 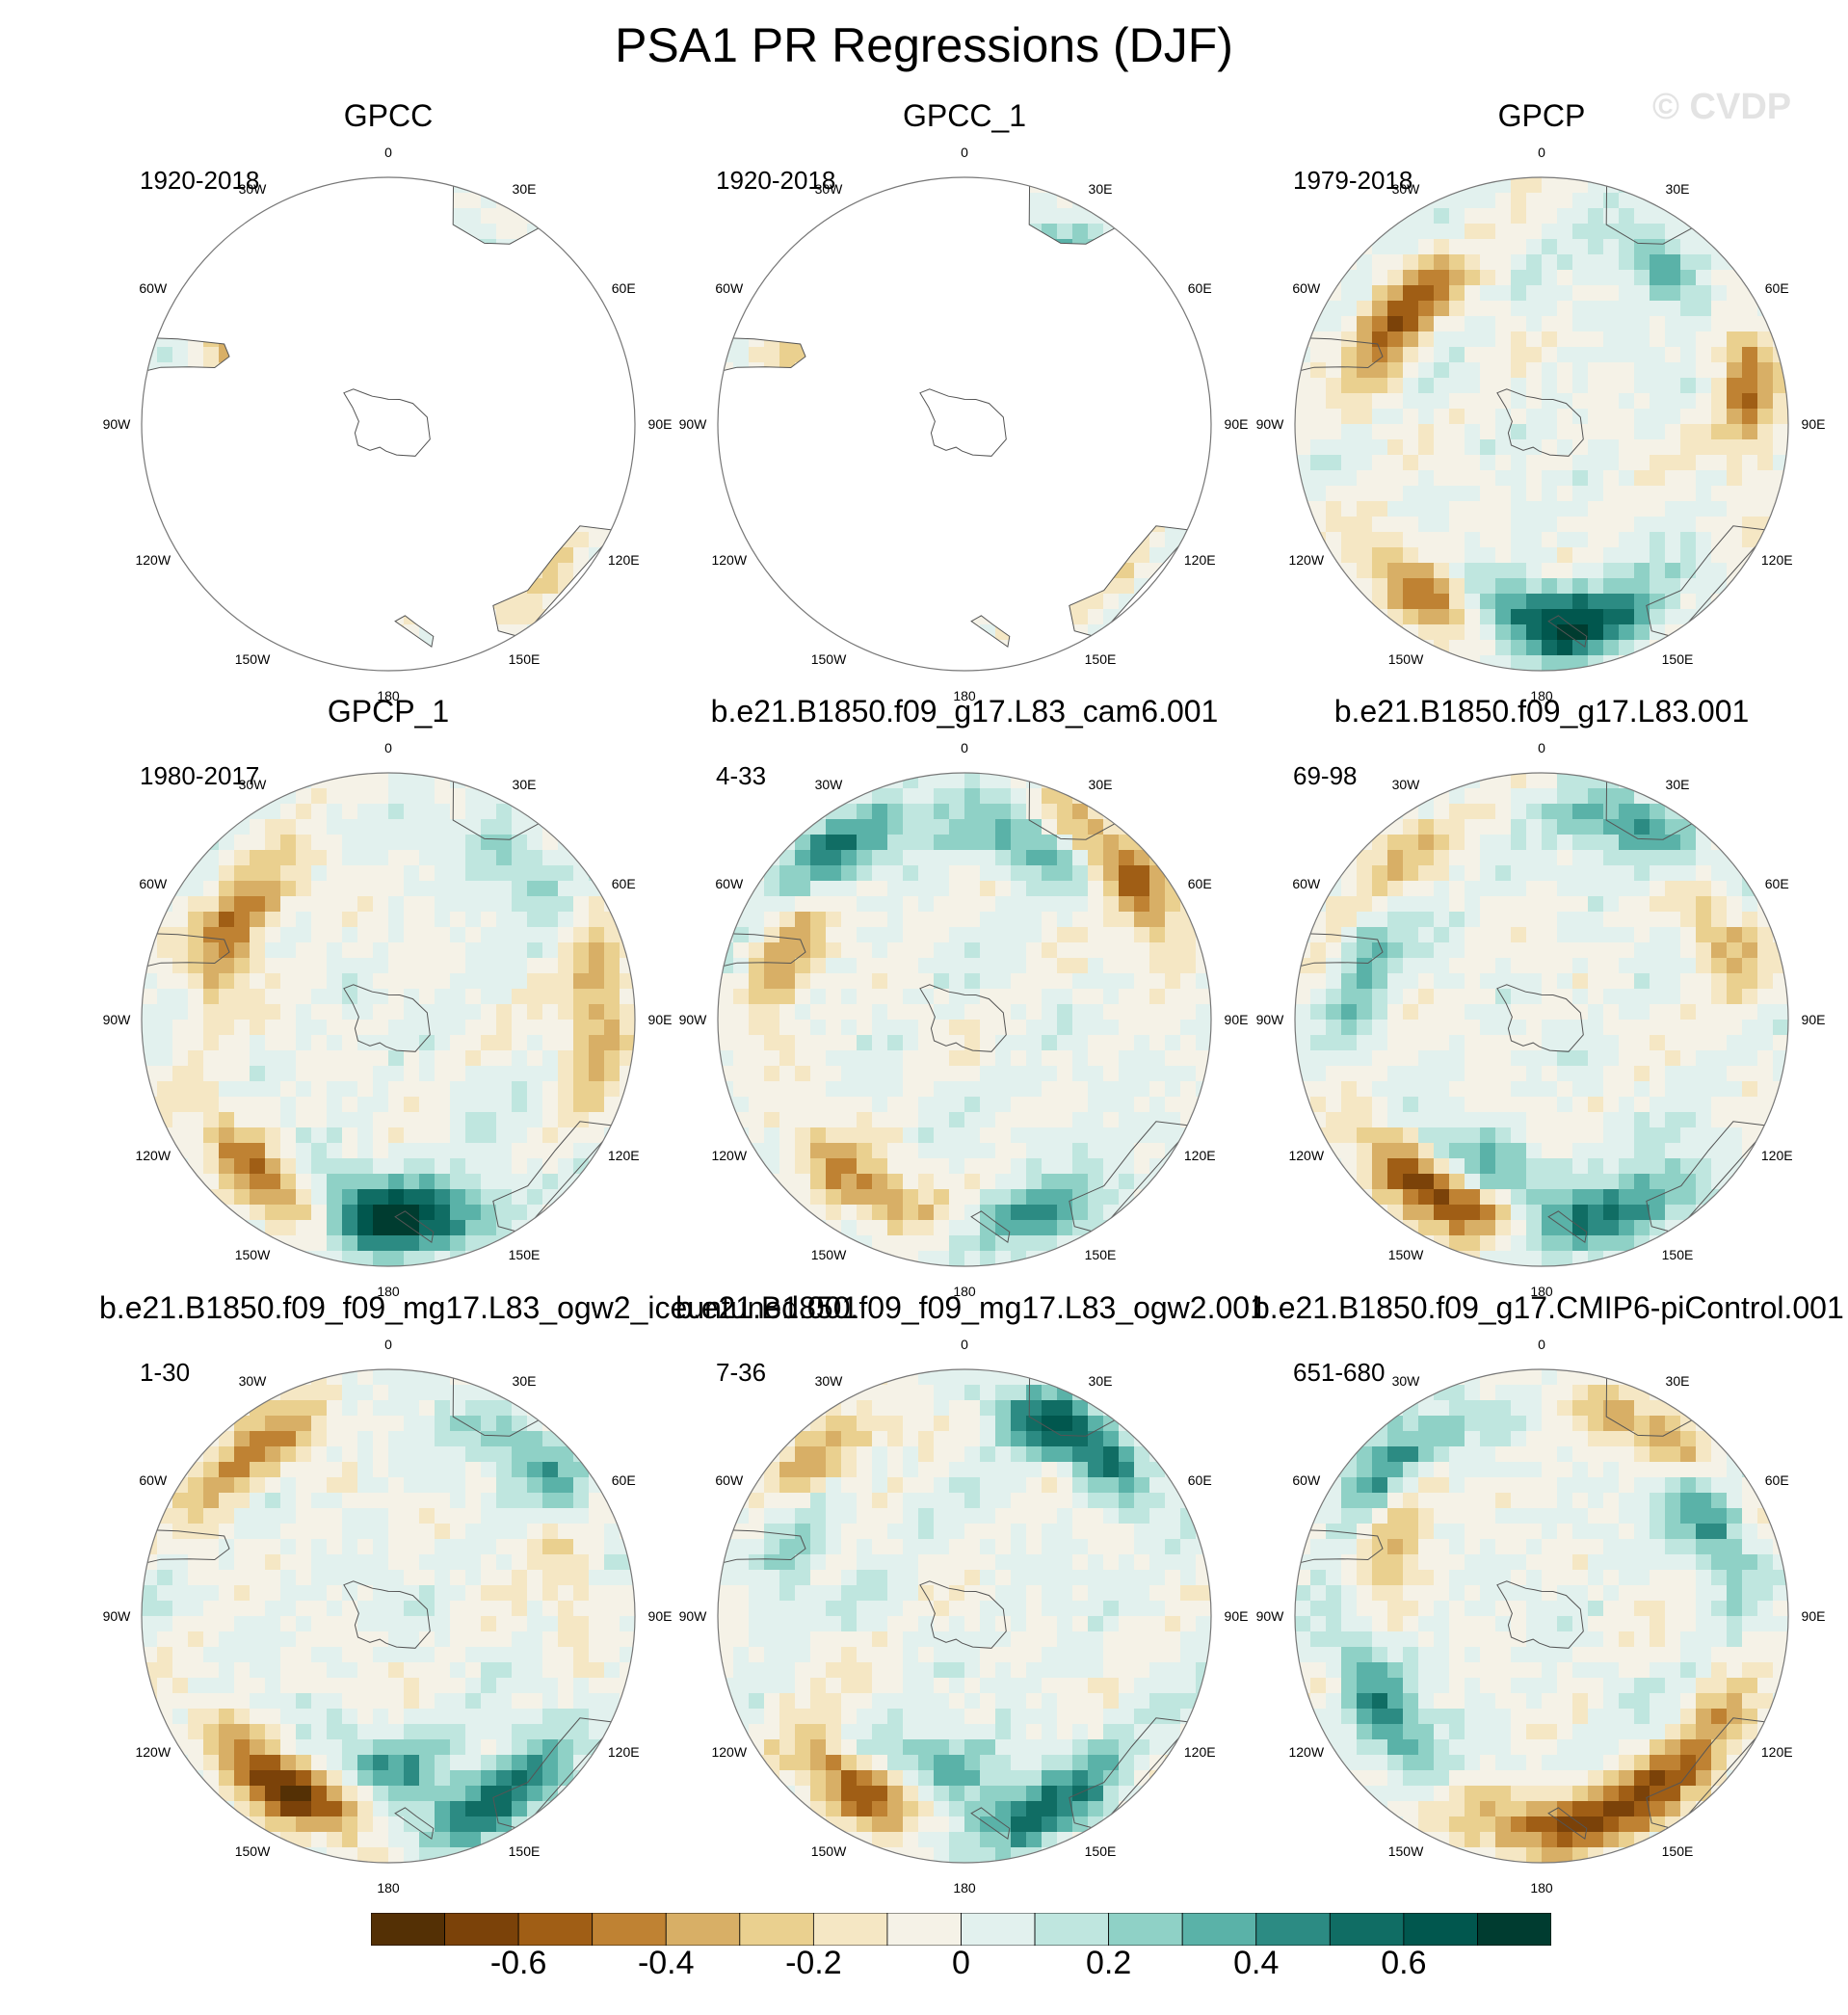 I want to click on colorbar, so click(x=961, y=1929).